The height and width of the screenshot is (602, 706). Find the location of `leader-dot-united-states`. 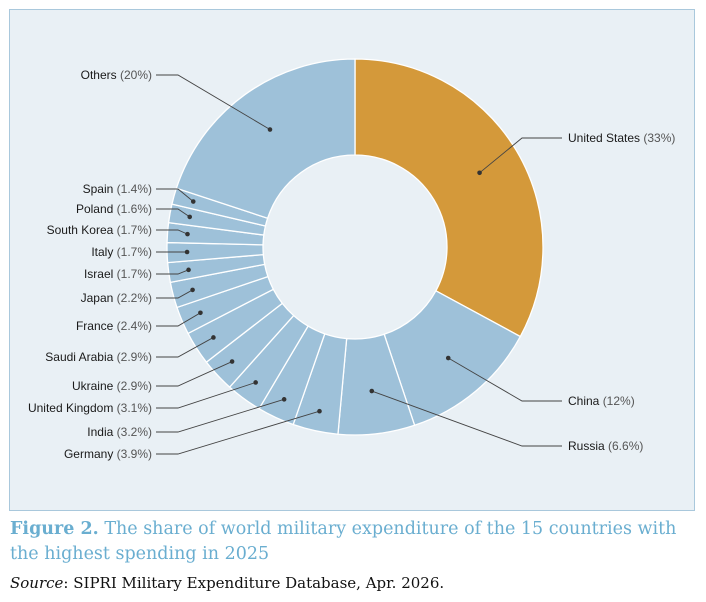

leader-dot-united-states is located at coordinates (479, 173).